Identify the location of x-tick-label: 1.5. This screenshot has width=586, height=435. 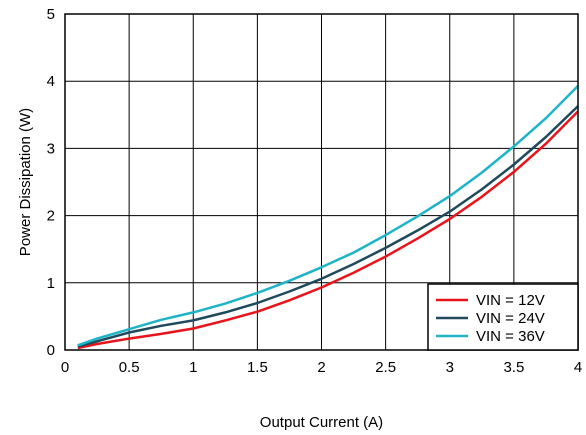
(257, 367).